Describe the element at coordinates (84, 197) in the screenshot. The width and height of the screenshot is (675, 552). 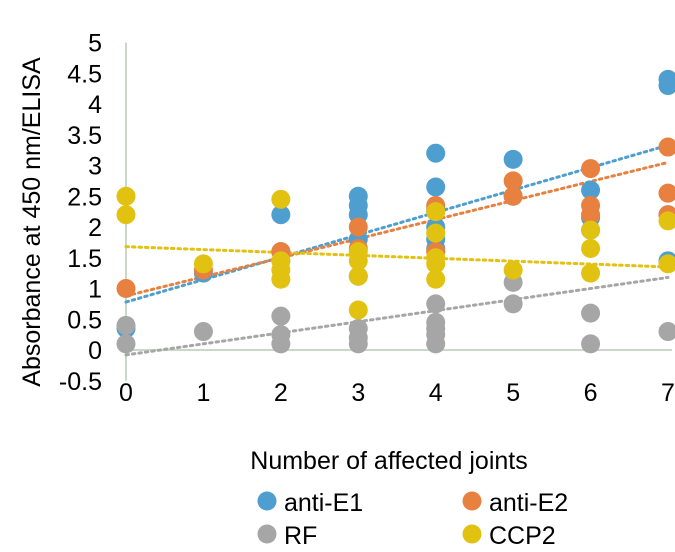
I see `y-tick-label: 2.5` at that location.